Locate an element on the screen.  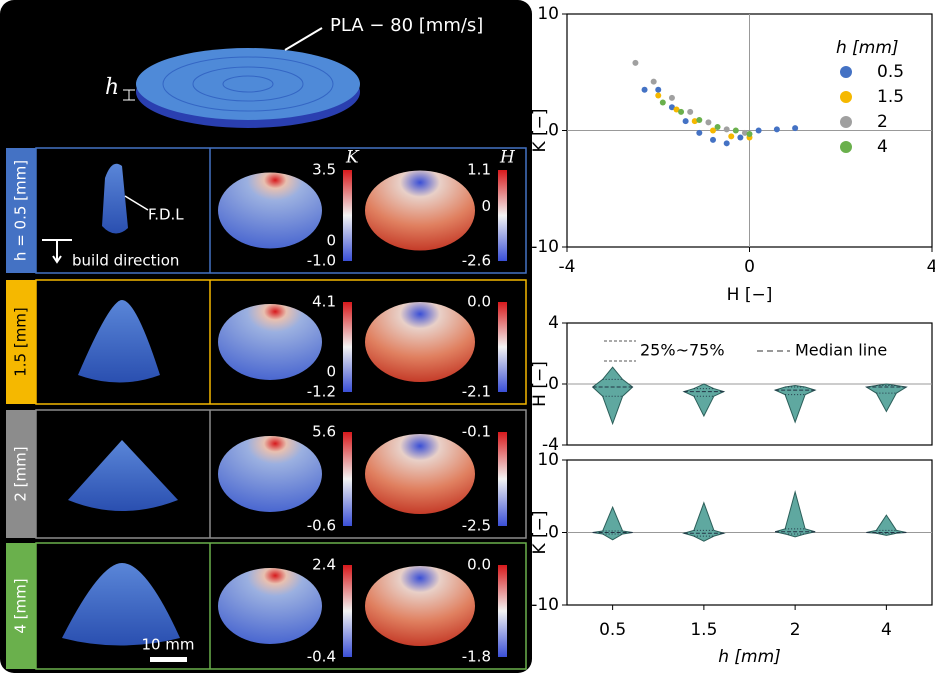
y-tick-label: 4 is located at coordinates (553, 323).